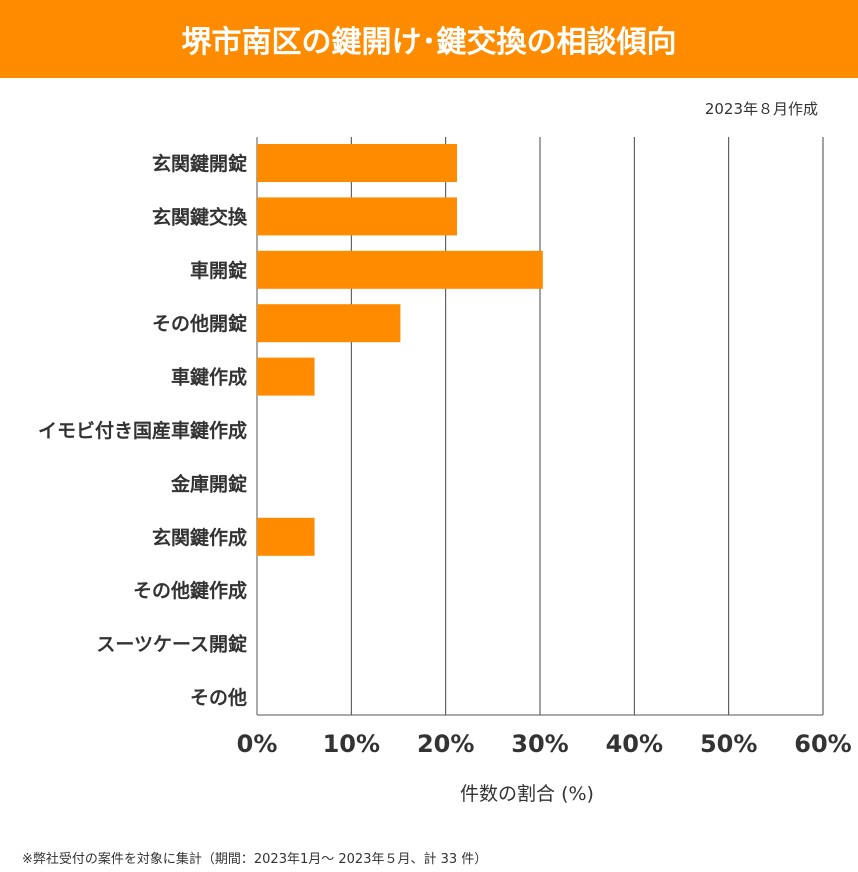 This screenshot has width=858, height=872. I want to click on category-label: 車開錠, so click(218, 270).